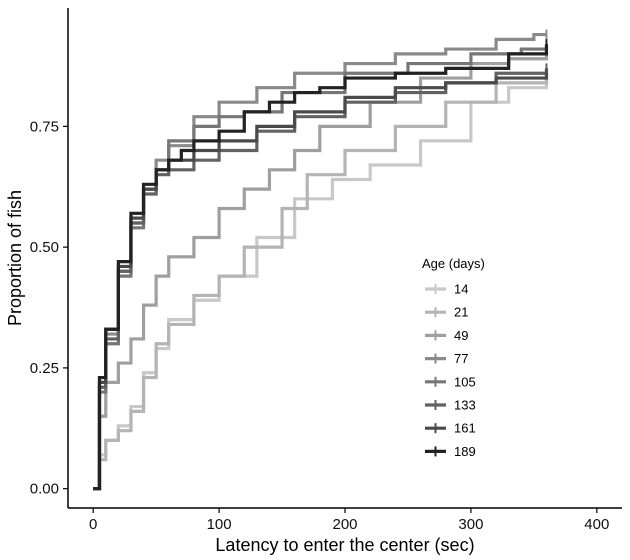 The height and width of the screenshot is (560, 630). Describe the element at coordinates (465, 405) in the screenshot. I see `legend-label: 133` at that location.